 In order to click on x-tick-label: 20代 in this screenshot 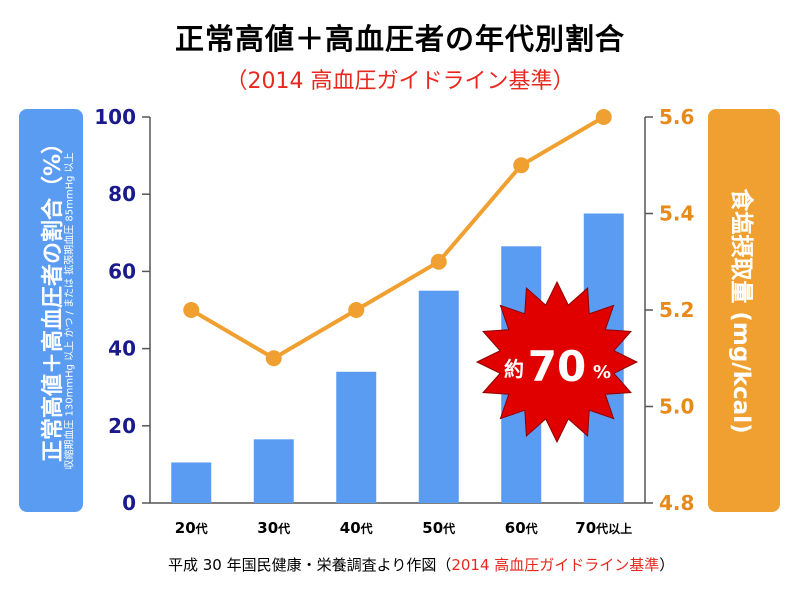, I will do `click(191, 528)`.